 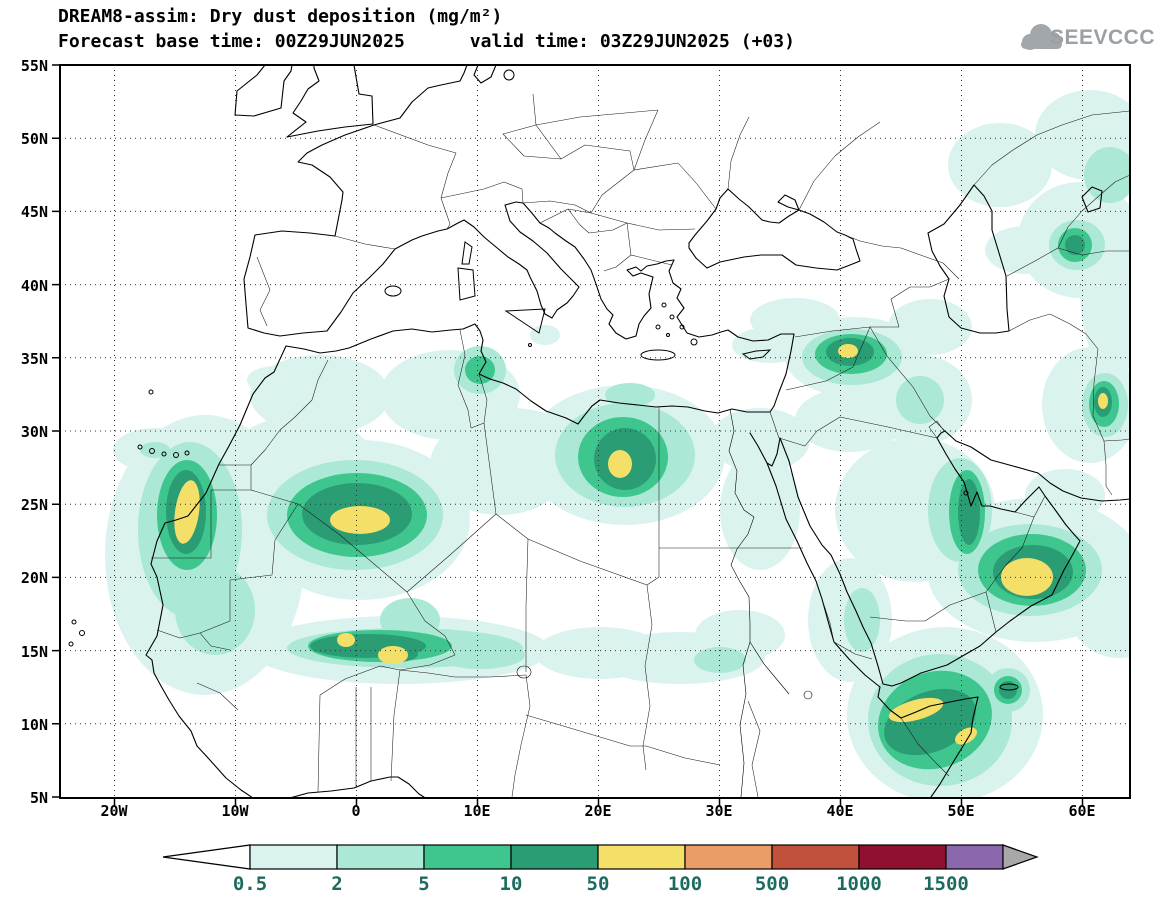 What do you see at coordinates (424, 884) in the screenshot?
I see `legend-tick-5: 5` at bounding box center [424, 884].